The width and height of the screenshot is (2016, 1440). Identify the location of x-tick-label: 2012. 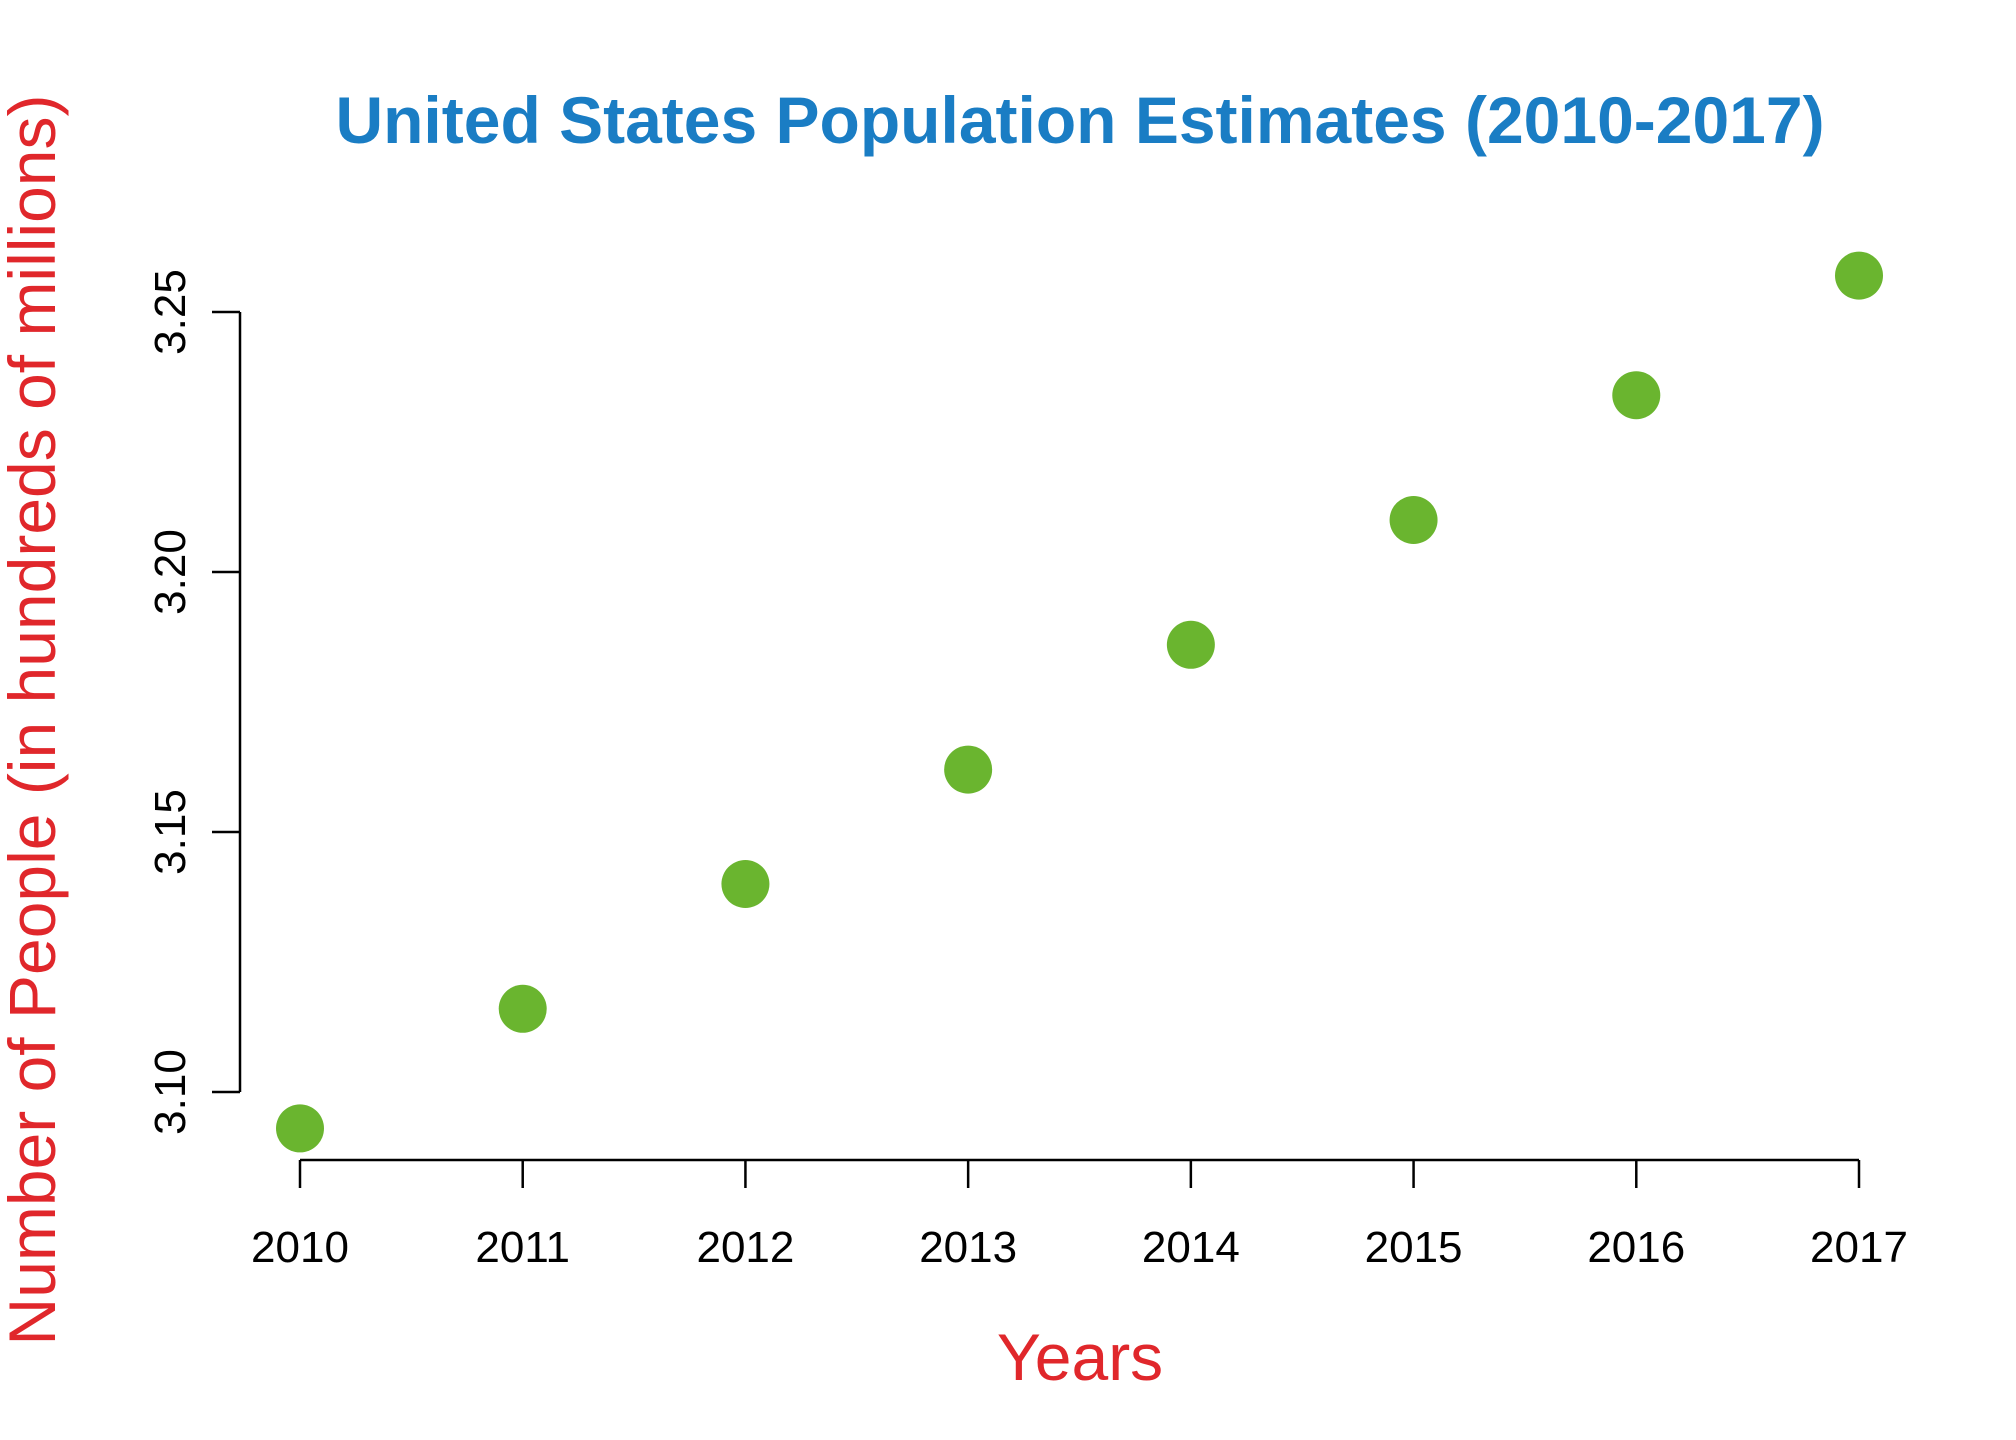
(745, 1247).